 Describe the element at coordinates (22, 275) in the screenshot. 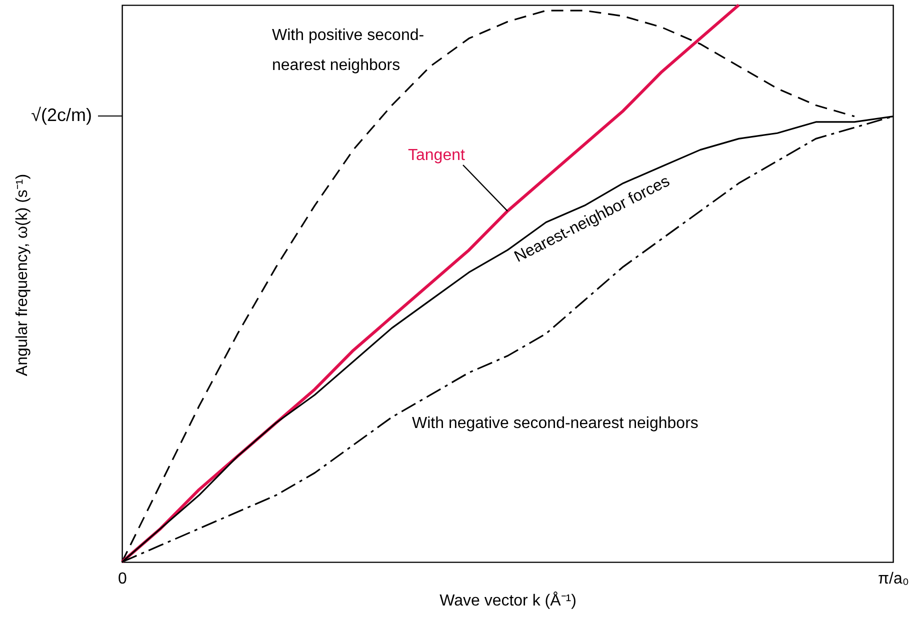

I see `text: Angular frequency, ω(k) (s⁻¹)` at that location.